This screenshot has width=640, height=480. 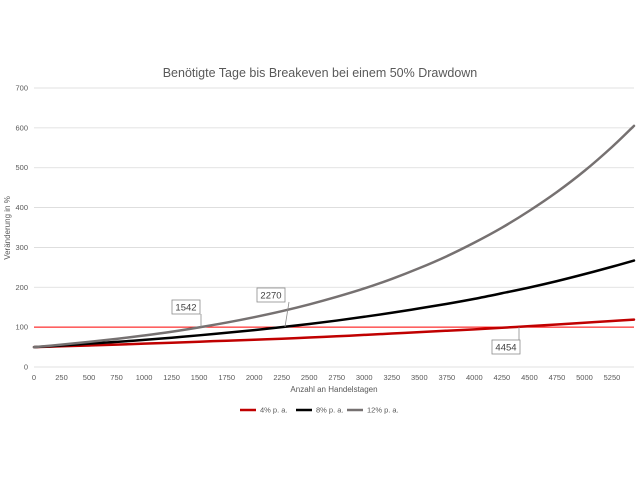 I want to click on y-tick-label: 200, so click(x=21, y=287).